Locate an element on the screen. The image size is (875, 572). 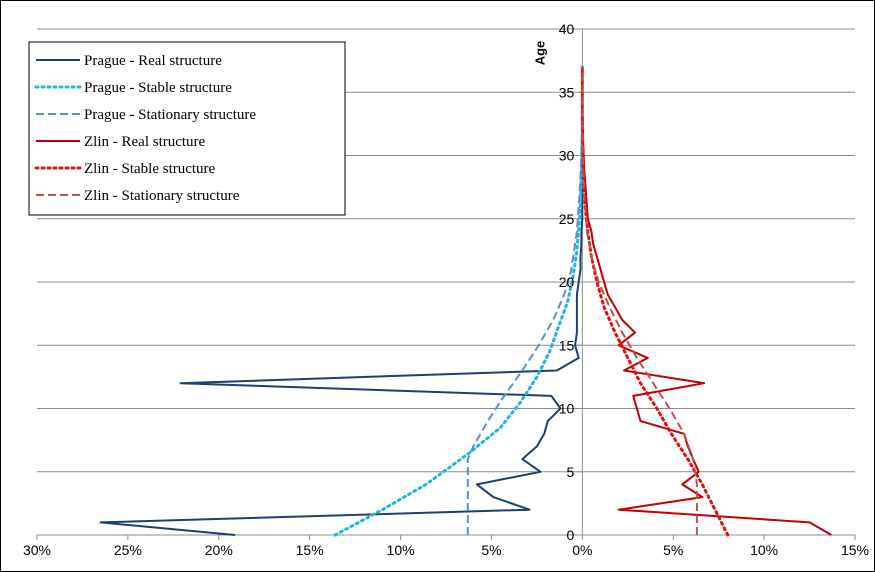
legend-entry-3: Zlin - Real structure is located at coordinates (145, 142).